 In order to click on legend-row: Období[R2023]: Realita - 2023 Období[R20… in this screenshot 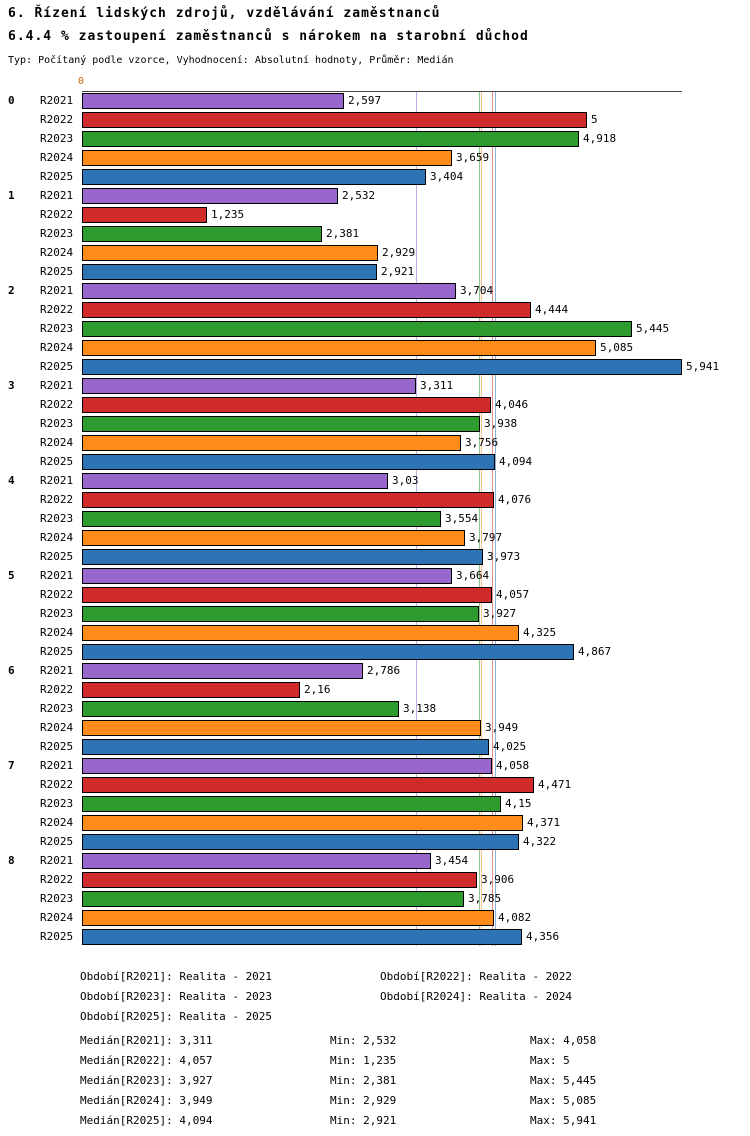, I will do `click(375, 998)`.